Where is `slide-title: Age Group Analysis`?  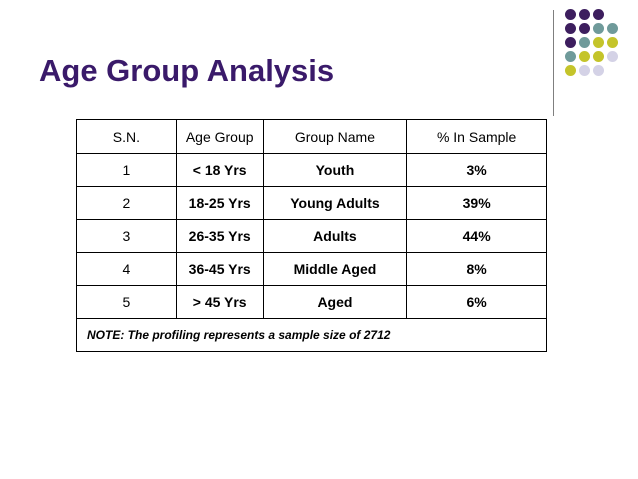 slide-title: Age Group Analysis is located at coordinates (187, 70).